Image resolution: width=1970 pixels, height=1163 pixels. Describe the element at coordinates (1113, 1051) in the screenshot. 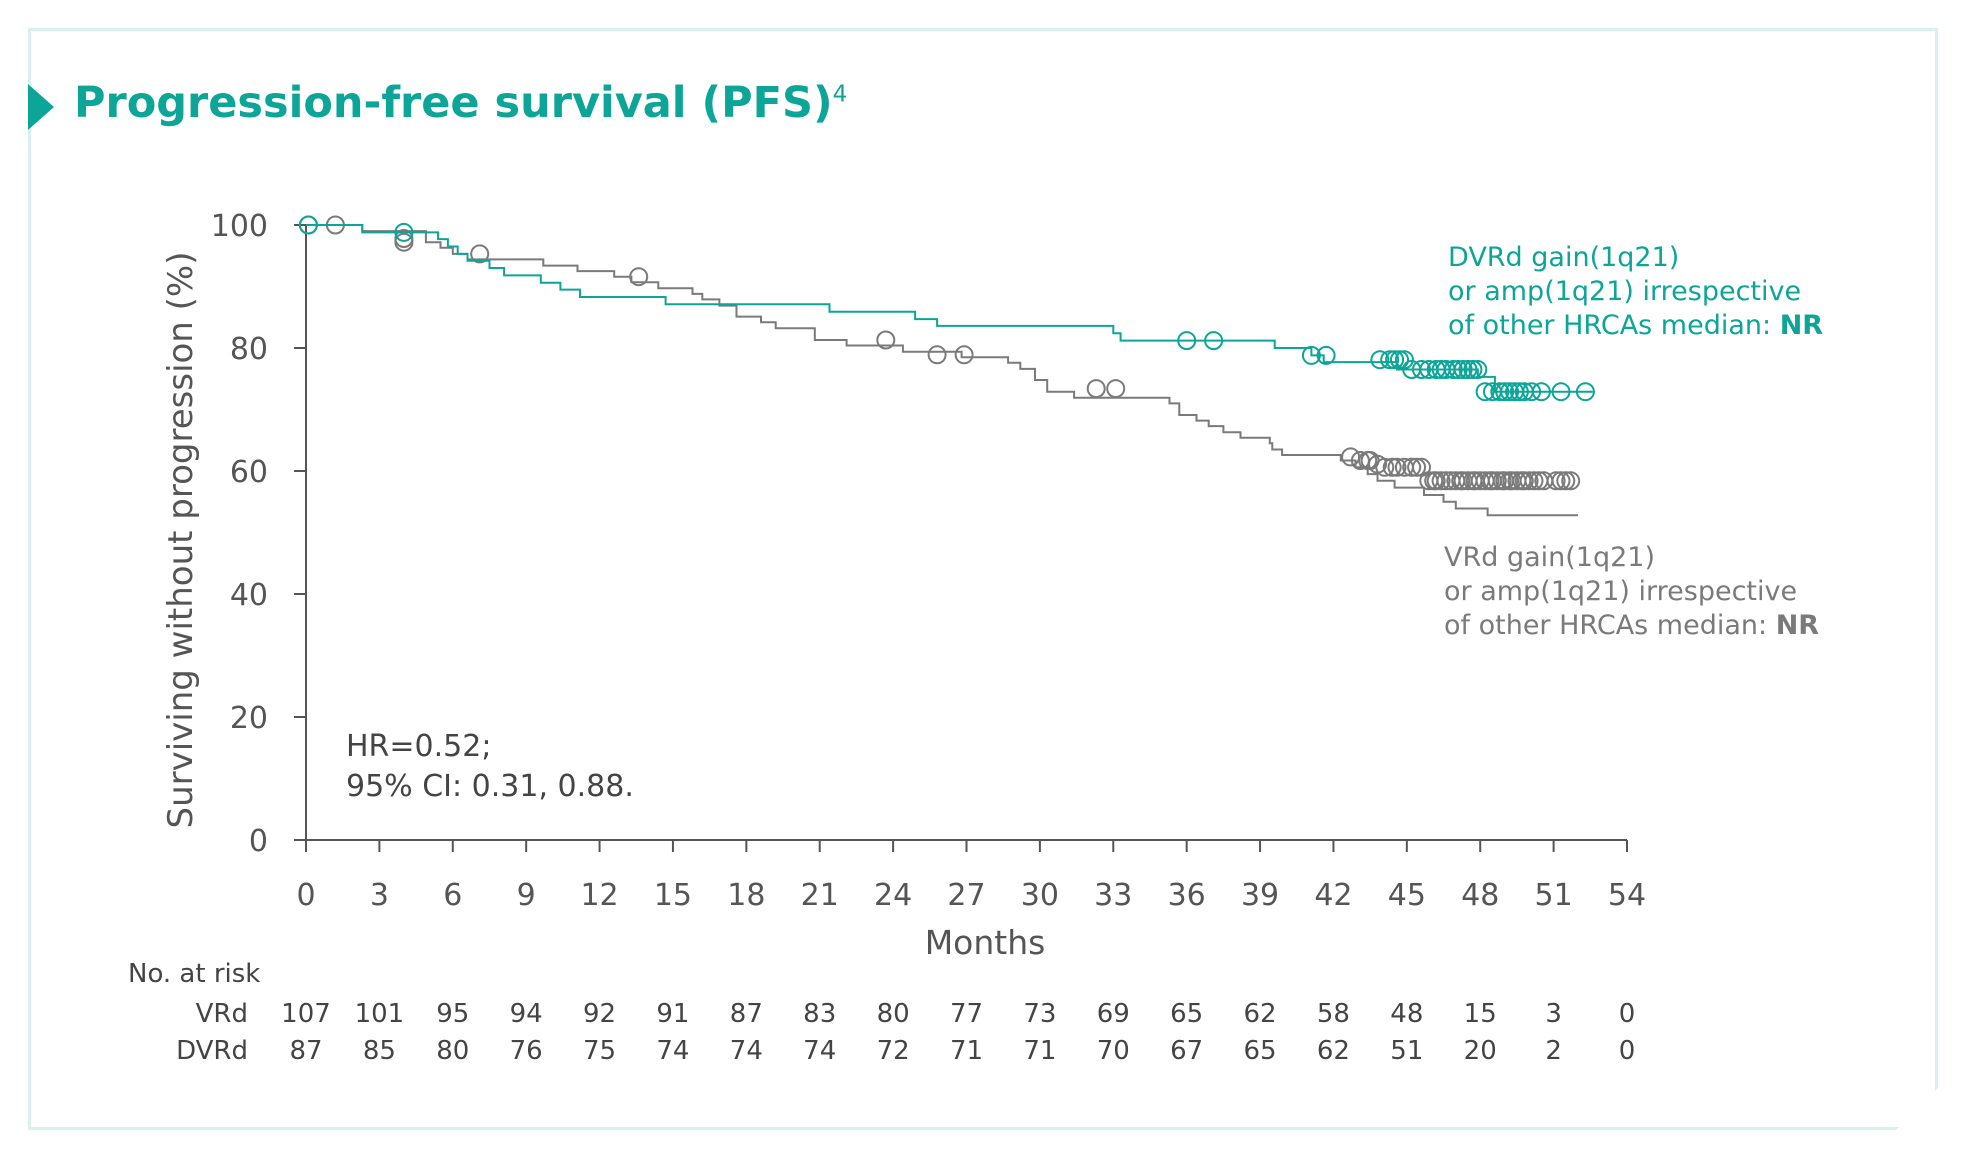

I see `risk-cell: 70` at that location.